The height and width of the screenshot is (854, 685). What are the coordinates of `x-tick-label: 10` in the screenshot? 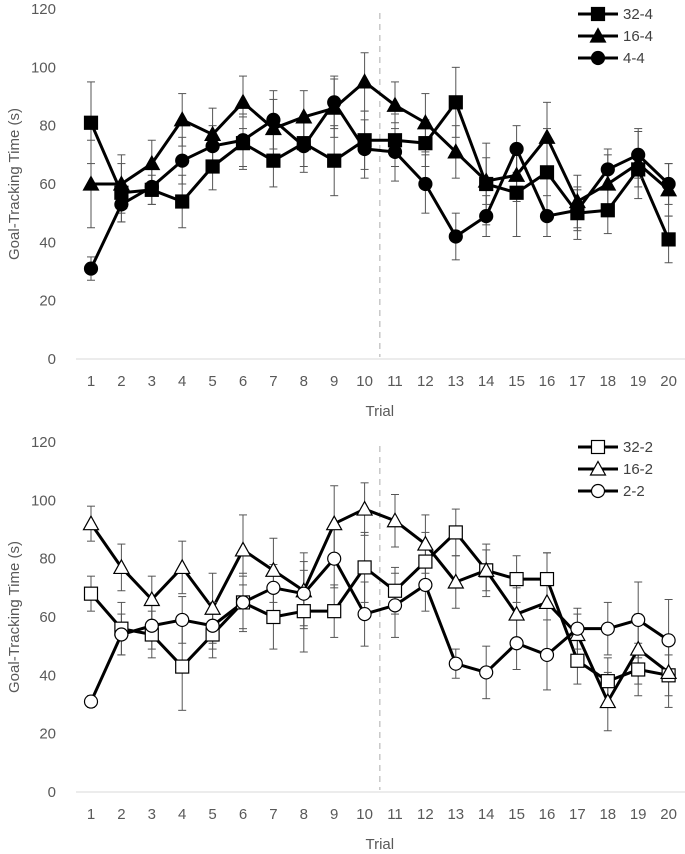 It's located at (364, 381).